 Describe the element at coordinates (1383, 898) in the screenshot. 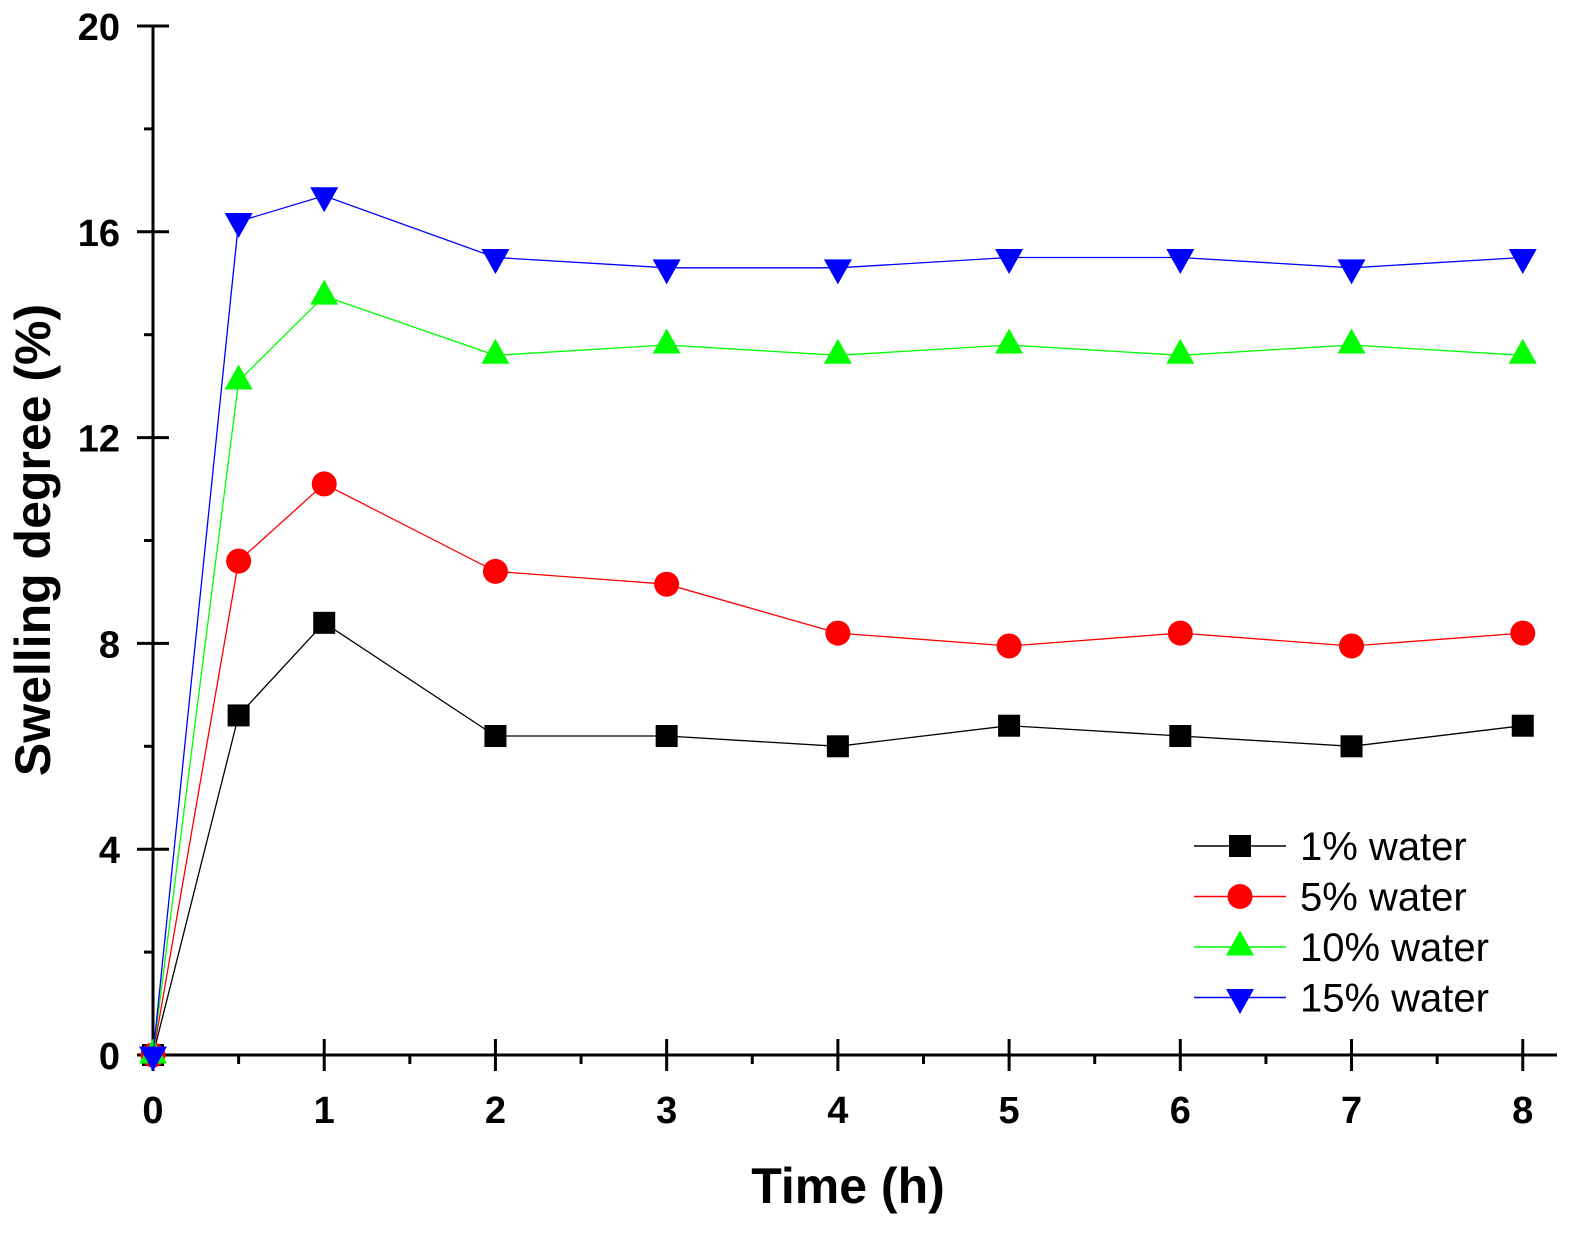

I see `legend-label: 5% water` at that location.